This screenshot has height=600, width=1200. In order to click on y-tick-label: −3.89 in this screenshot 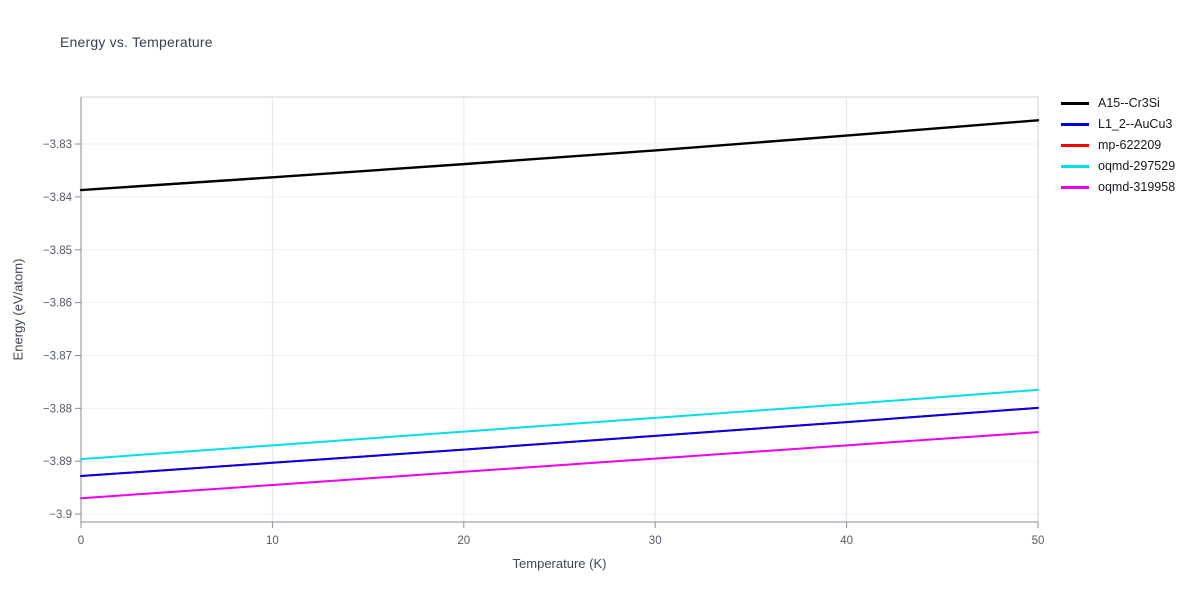, I will do `click(57, 462)`.